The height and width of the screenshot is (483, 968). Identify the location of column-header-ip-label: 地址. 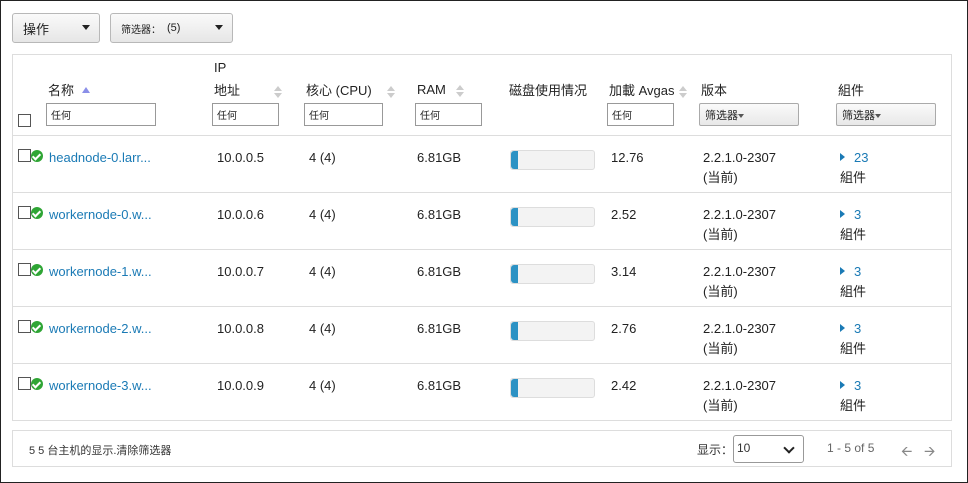
(227, 90).